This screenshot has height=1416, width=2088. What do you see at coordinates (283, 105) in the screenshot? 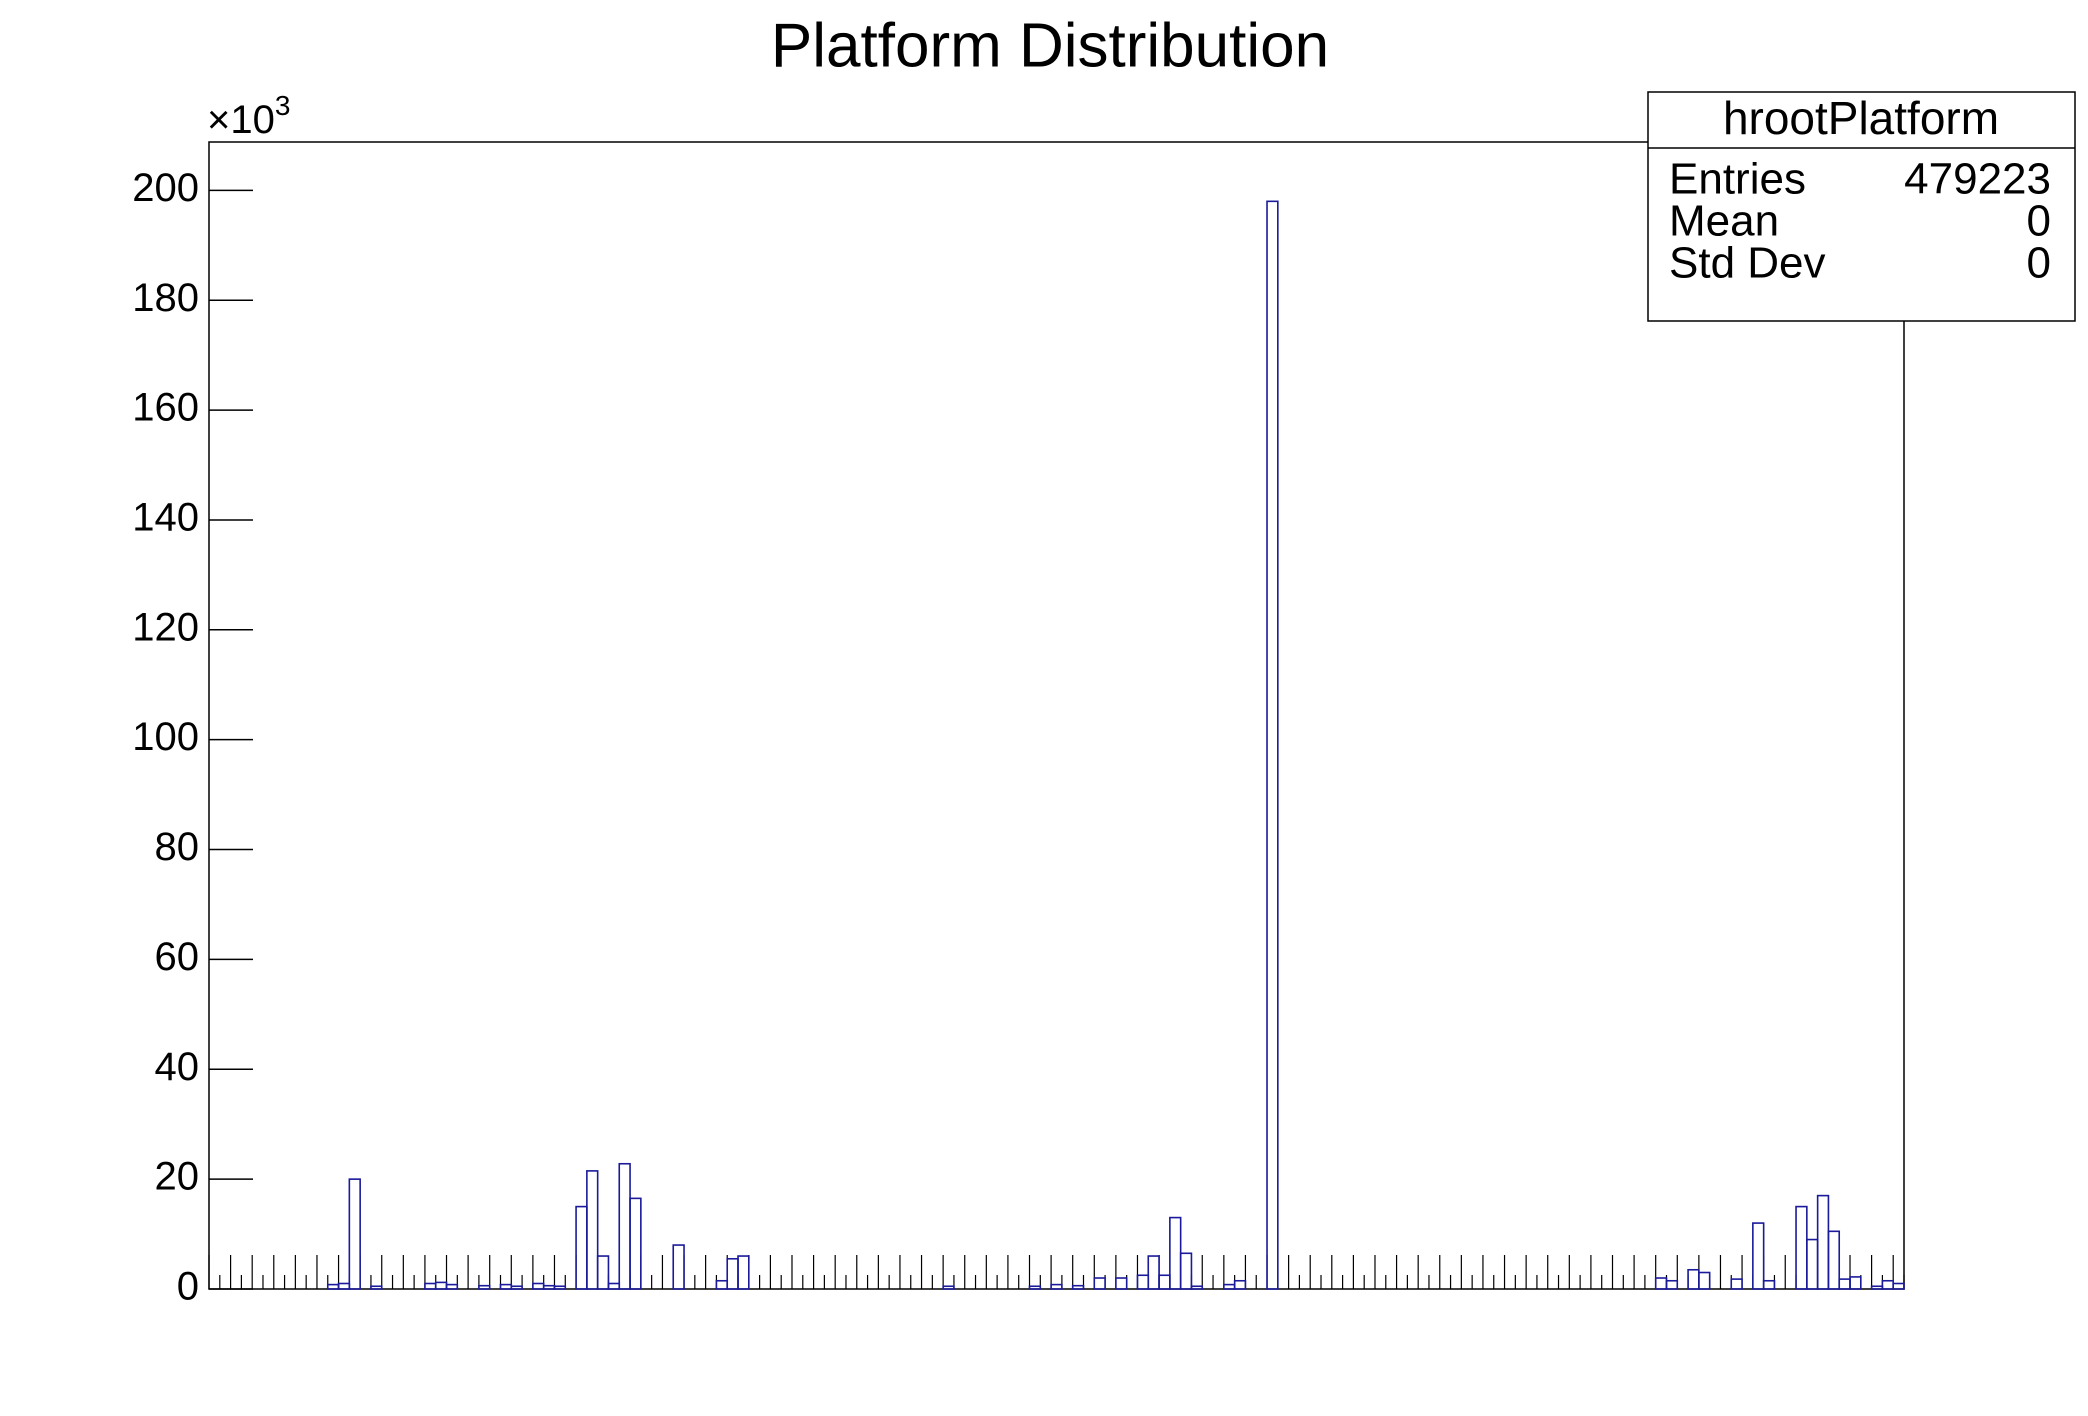
I see `multiplier-exponent: 3` at bounding box center [283, 105].